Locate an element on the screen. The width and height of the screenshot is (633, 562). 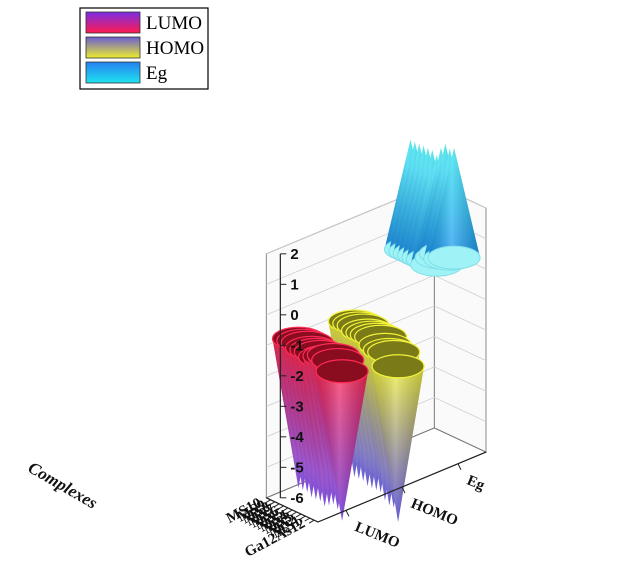
legend: LUMO HOMO Eg is located at coordinates (144, 48).